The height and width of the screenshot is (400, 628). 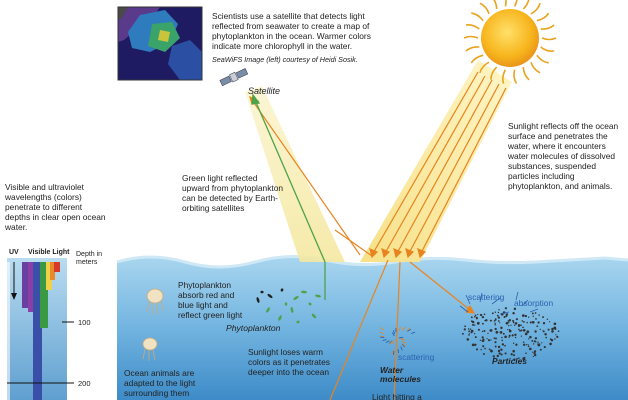 What do you see at coordinates (400, 374) in the screenshot?
I see `water-molecules-label: Water molecules` at bounding box center [400, 374].